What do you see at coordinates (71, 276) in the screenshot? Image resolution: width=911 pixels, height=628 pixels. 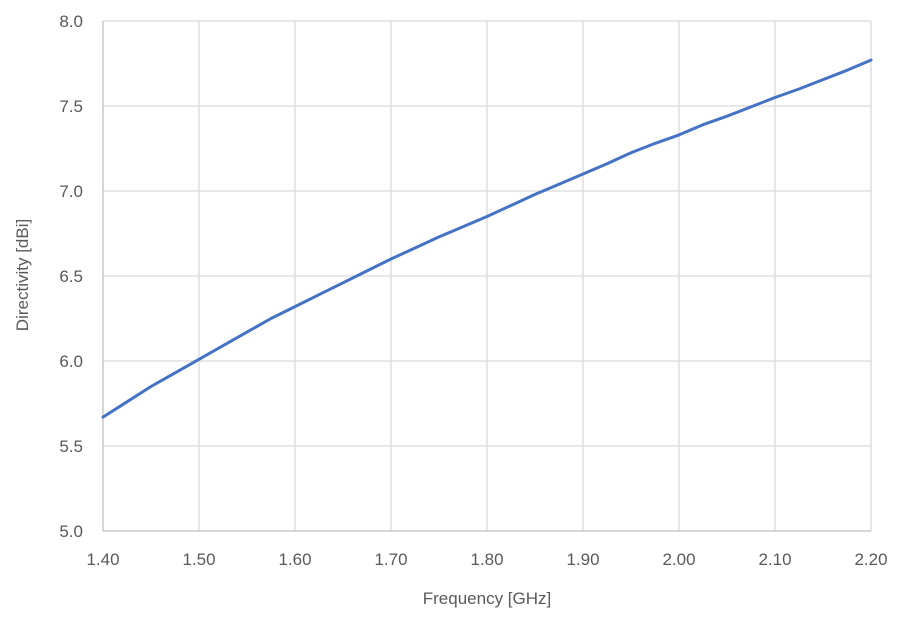 I see `y-tick-label: 6.5` at bounding box center [71, 276].